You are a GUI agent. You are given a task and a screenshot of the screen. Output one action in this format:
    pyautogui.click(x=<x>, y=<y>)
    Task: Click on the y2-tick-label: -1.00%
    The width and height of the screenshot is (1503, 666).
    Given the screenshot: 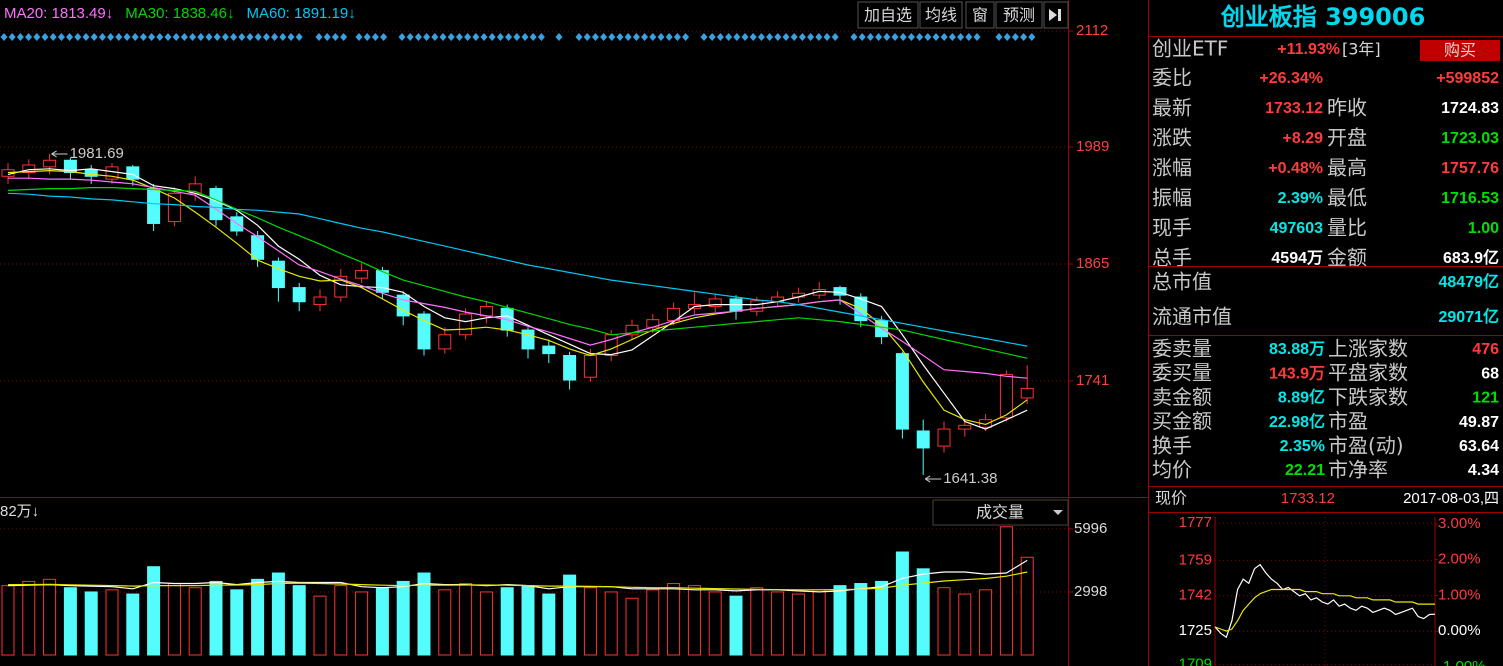 What is the action you would take?
    pyautogui.click(x=1462, y=662)
    